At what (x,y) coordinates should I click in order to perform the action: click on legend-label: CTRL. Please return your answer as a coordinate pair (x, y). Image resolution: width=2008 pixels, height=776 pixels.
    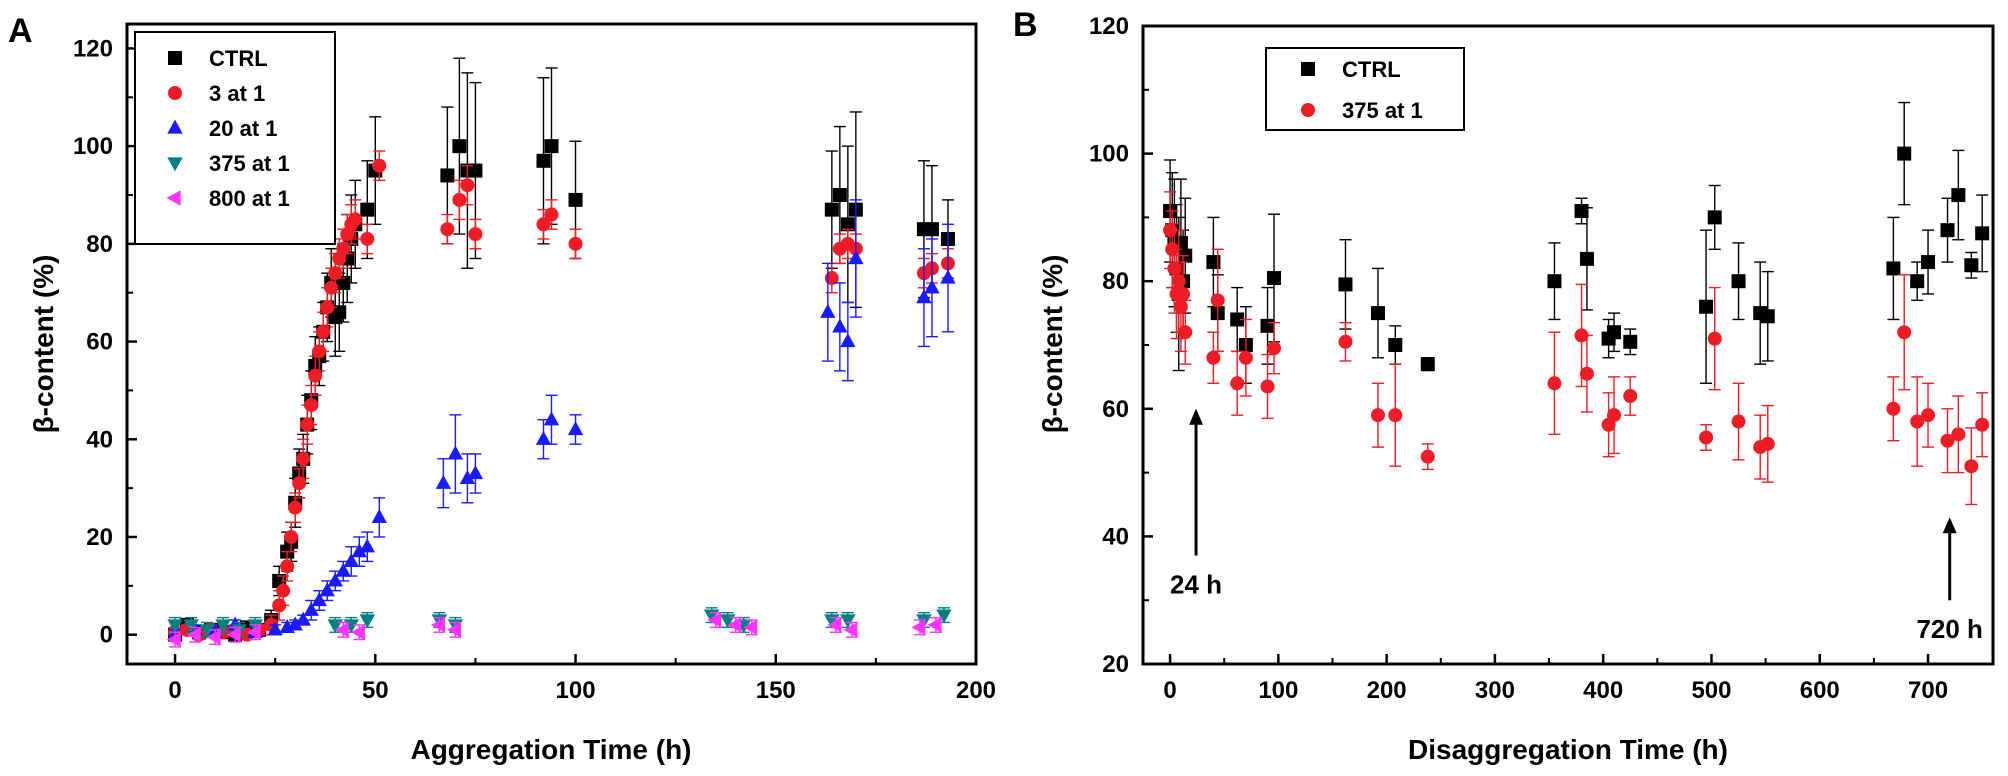
    Looking at the image, I should click on (1371, 69).